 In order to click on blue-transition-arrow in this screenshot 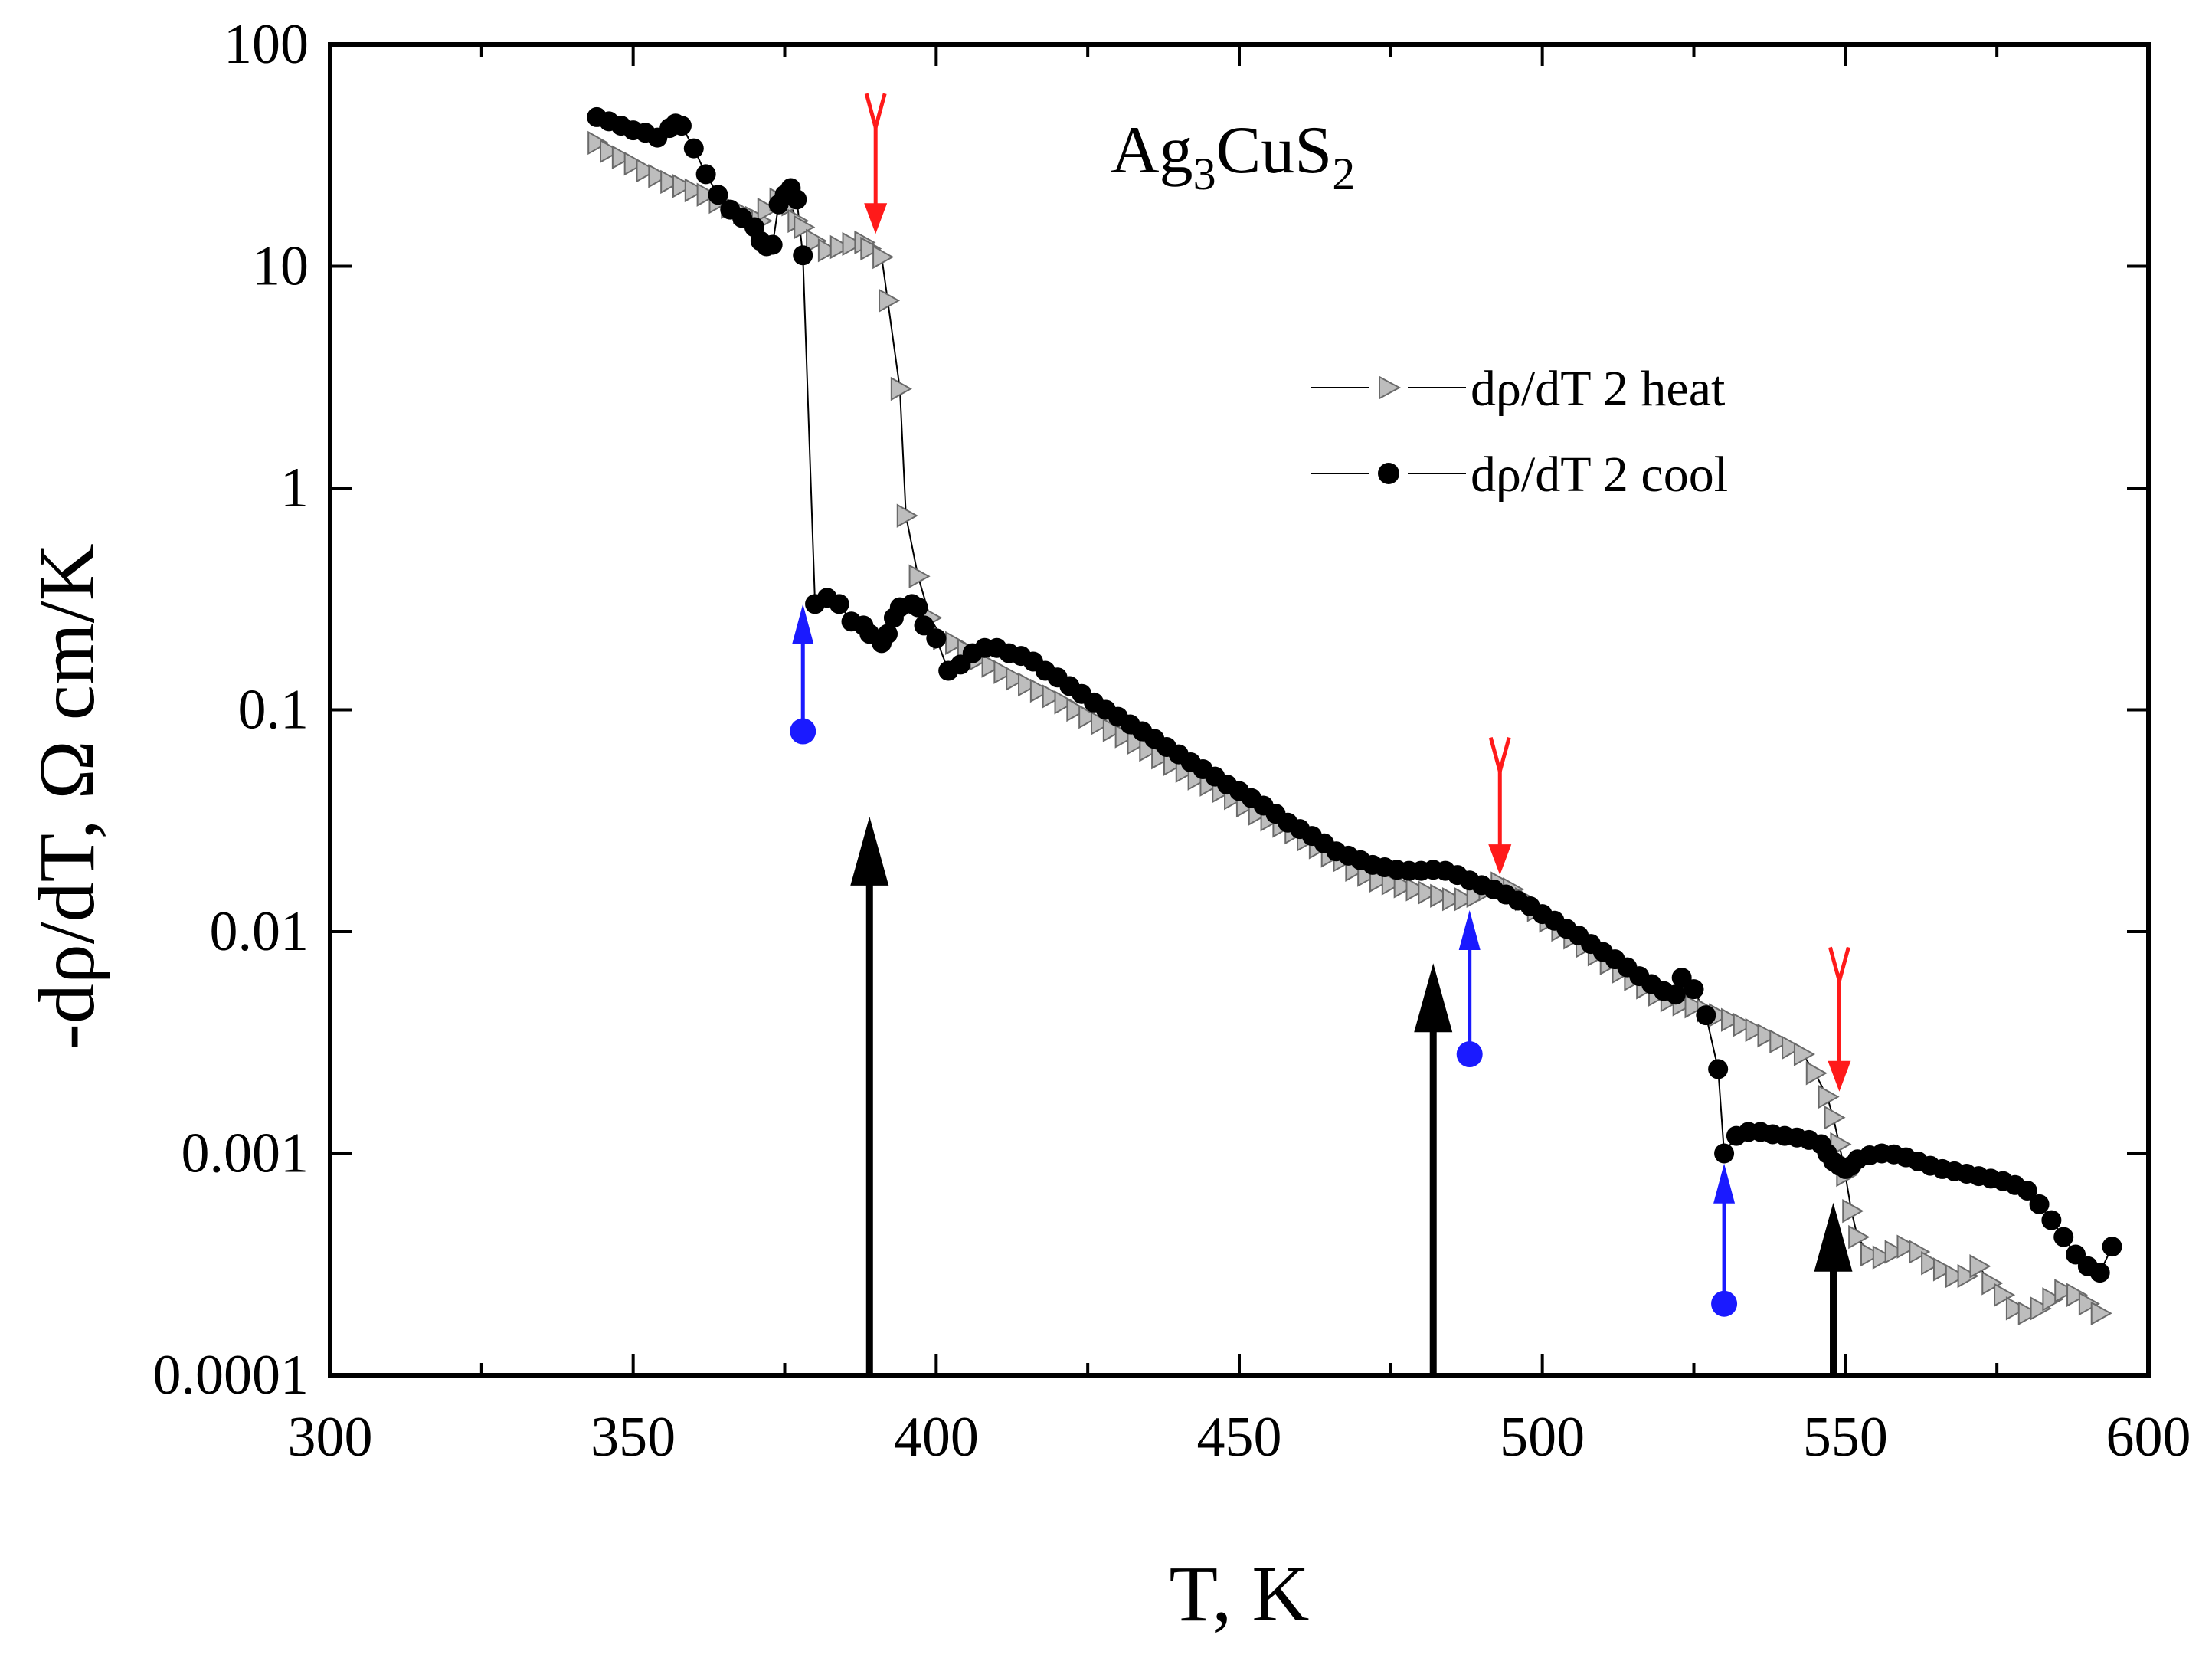, I will do `click(1724, 1240)`.